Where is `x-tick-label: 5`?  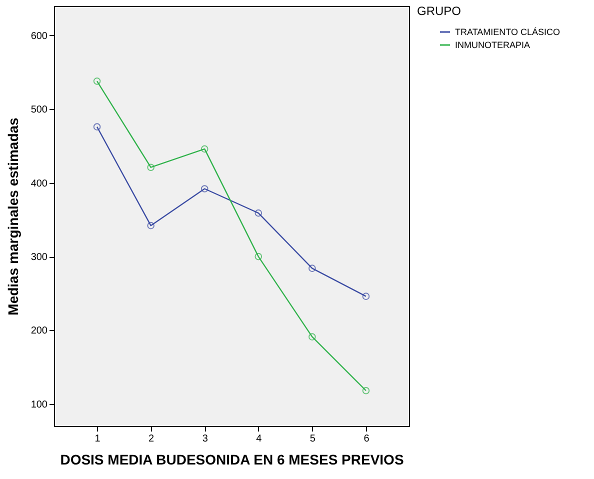 x-tick-label: 5 is located at coordinates (313, 439).